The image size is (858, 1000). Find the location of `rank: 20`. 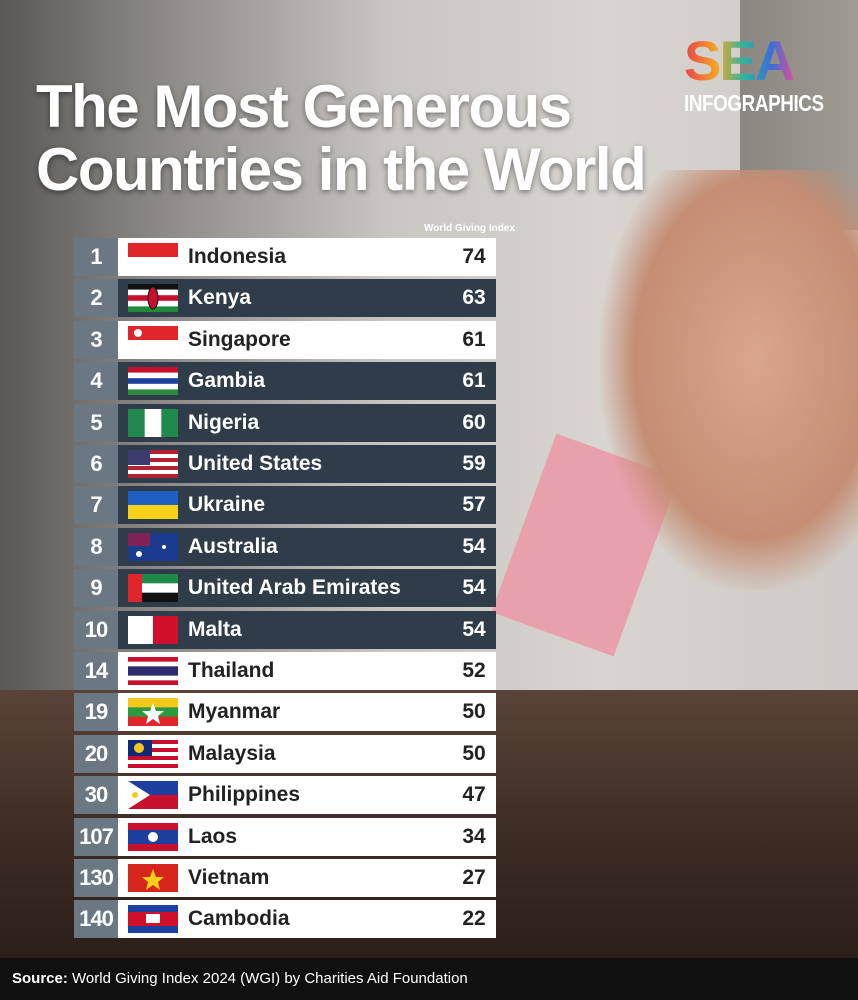

rank: 20 is located at coordinates (96, 753).